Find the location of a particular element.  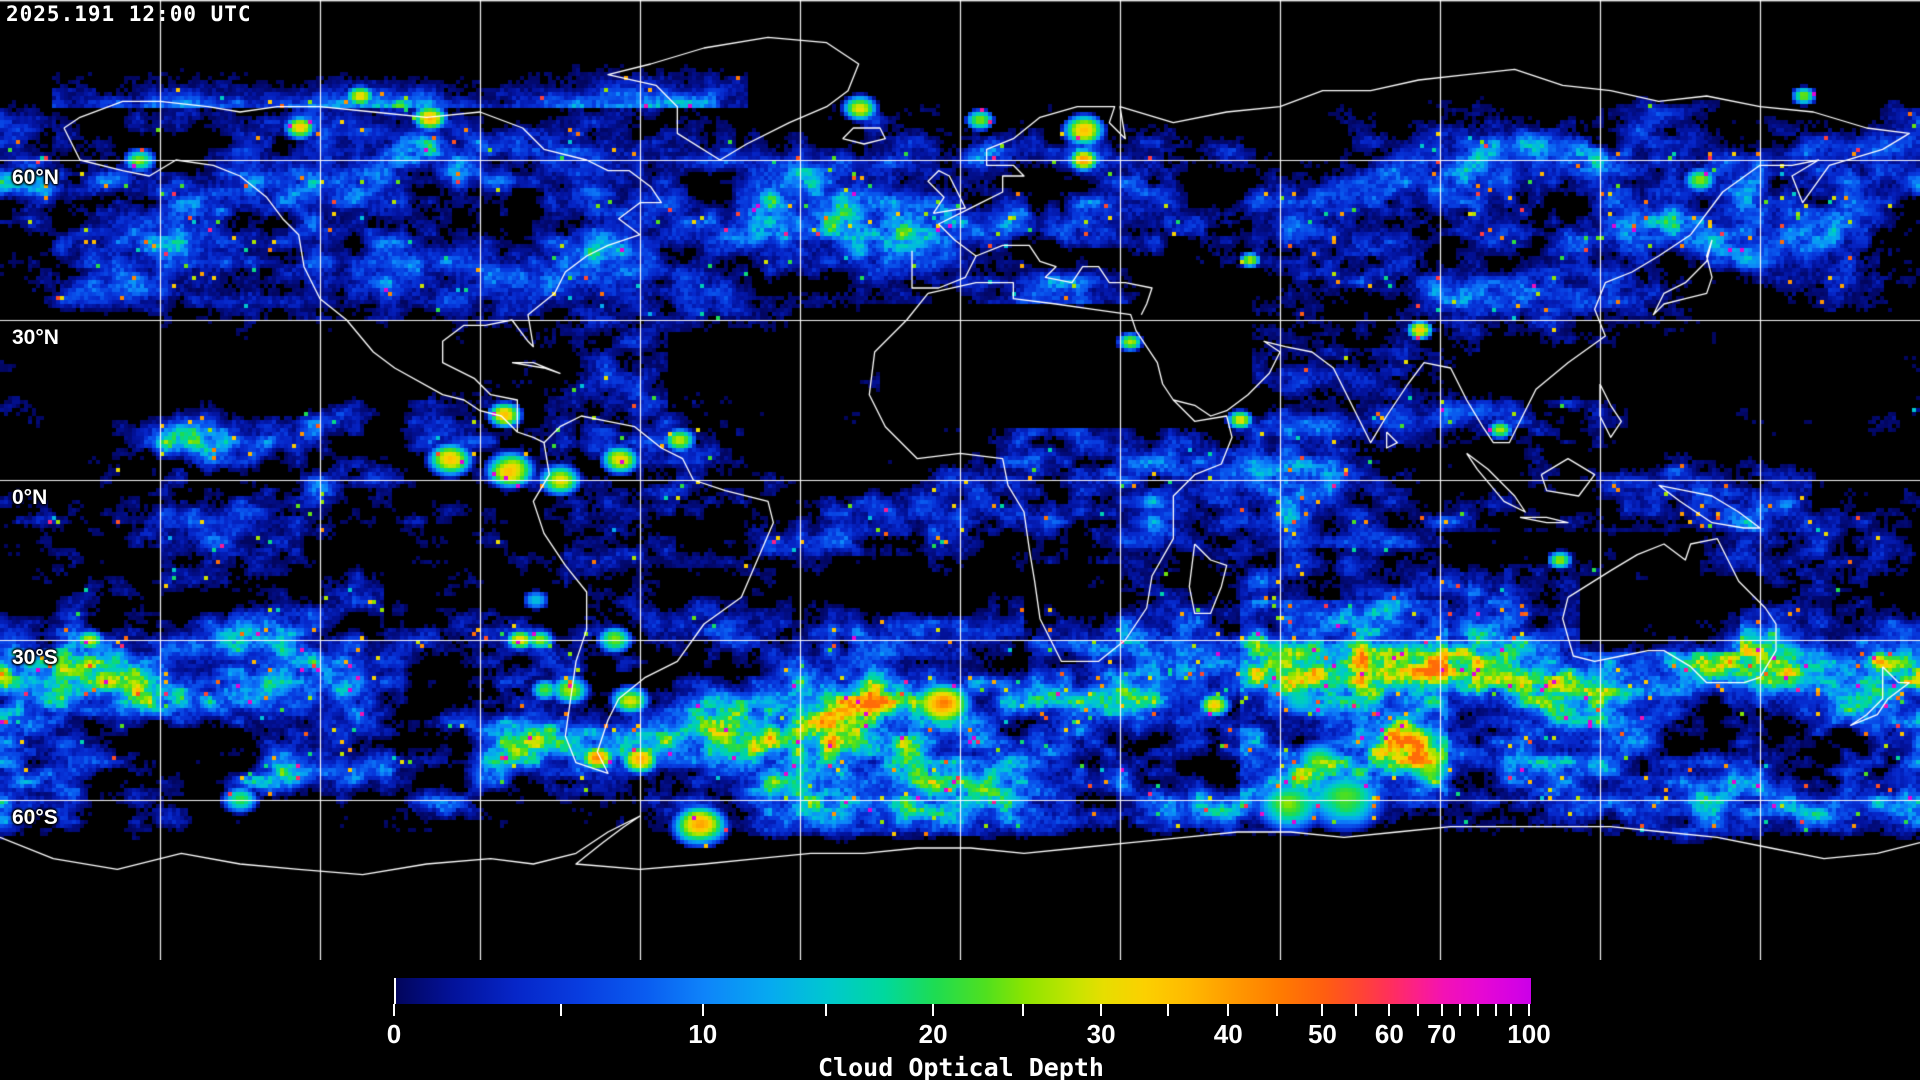

colorbar-caption: Cloud Optical Depth is located at coordinates (961, 1066).